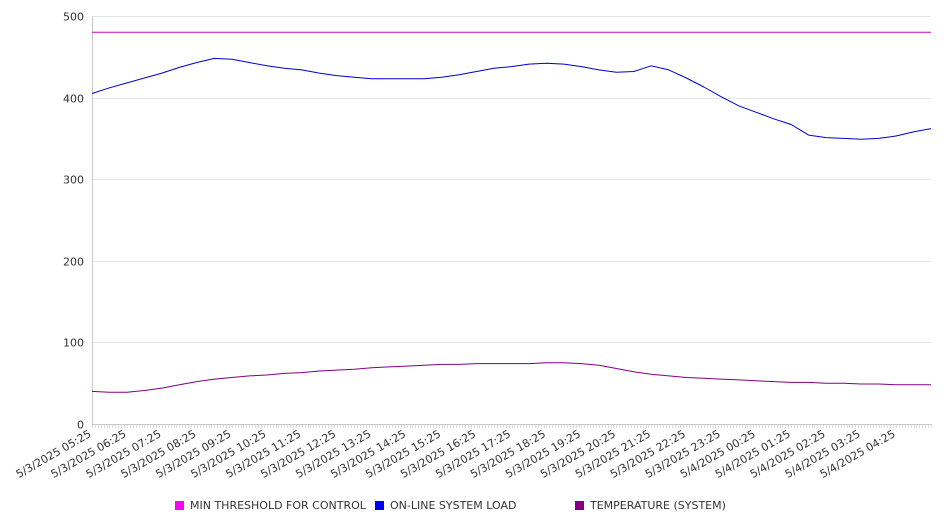 The height and width of the screenshot is (526, 946). I want to click on legend-label-temperature: TEMPERATURE (SYSTEM), so click(658, 505).